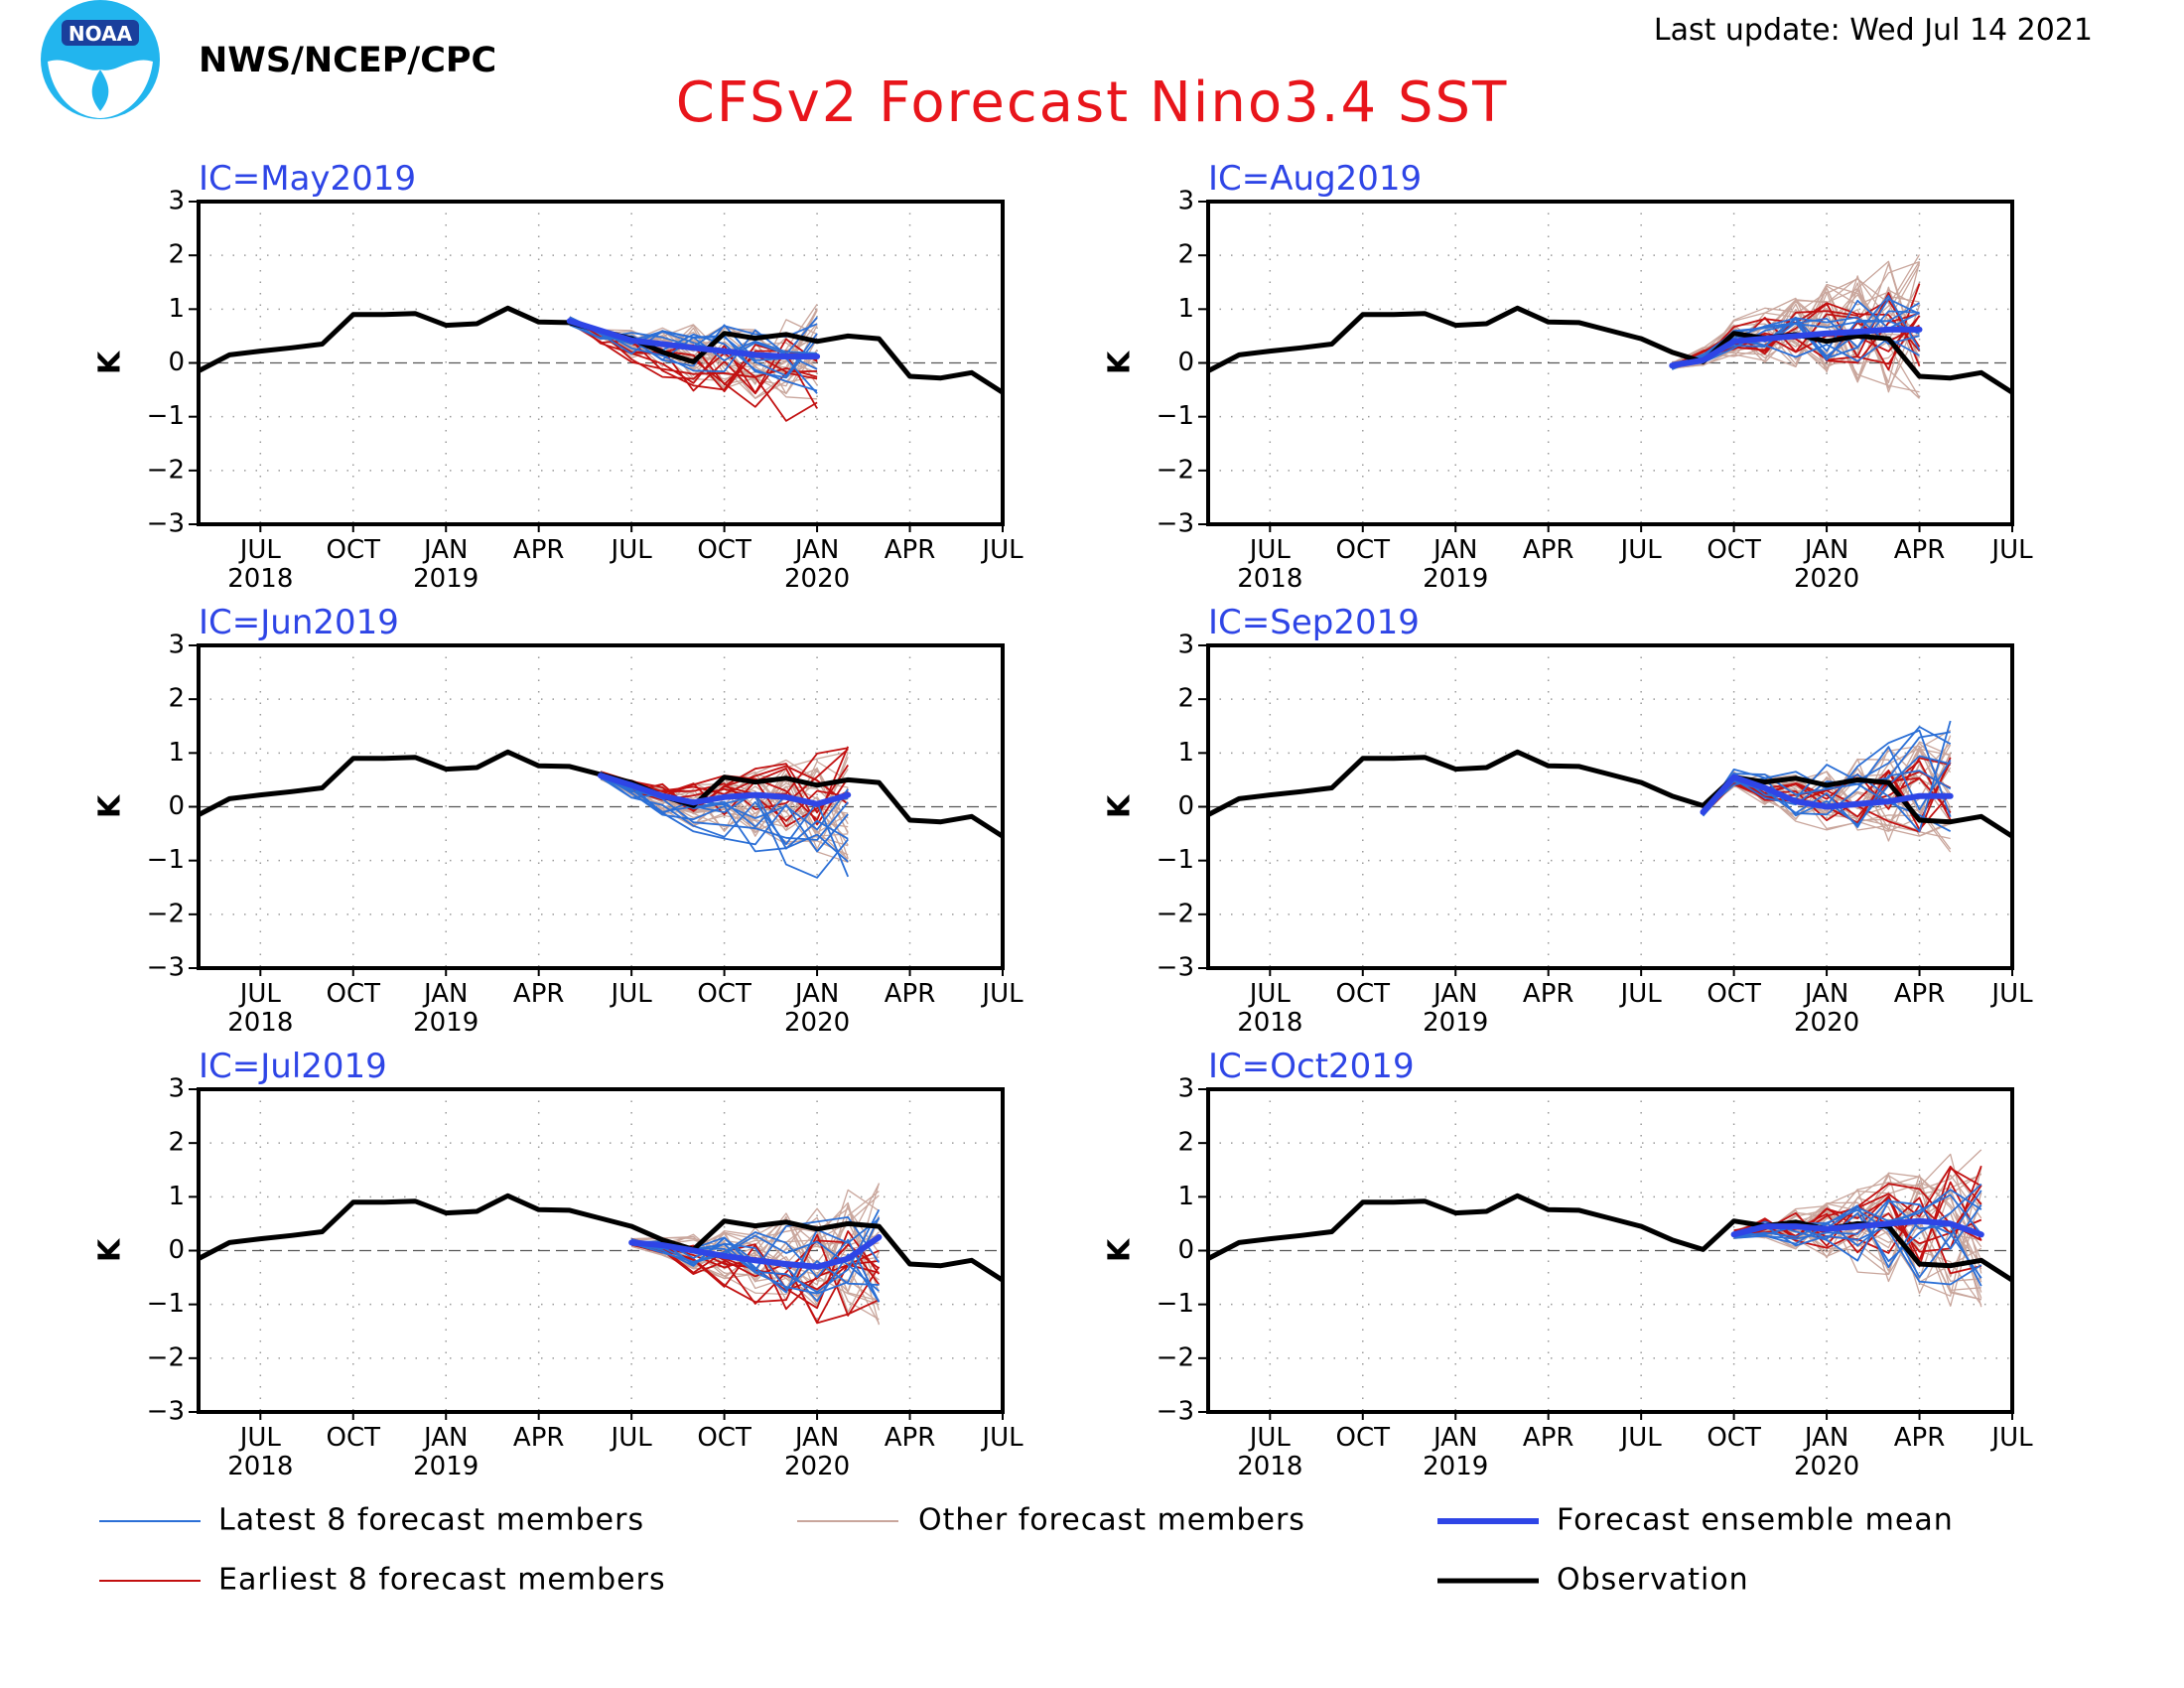 This screenshot has width=2184, height=1688. What do you see at coordinates (347, 60) in the screenshot?
I see `agency-label: NWS/NCEP/CPC` at bounding box center [347, 60].